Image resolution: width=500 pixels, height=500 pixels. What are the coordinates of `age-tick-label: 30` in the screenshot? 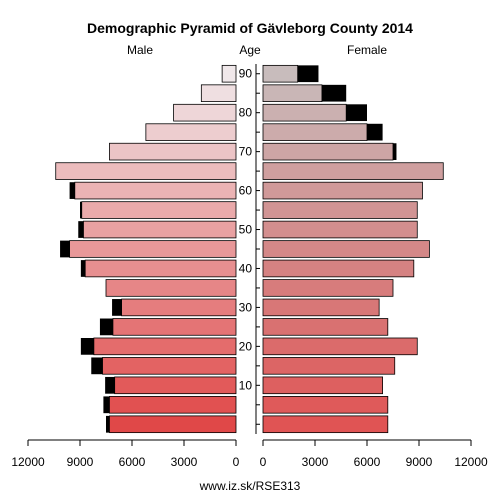 It's located at (246, 307).